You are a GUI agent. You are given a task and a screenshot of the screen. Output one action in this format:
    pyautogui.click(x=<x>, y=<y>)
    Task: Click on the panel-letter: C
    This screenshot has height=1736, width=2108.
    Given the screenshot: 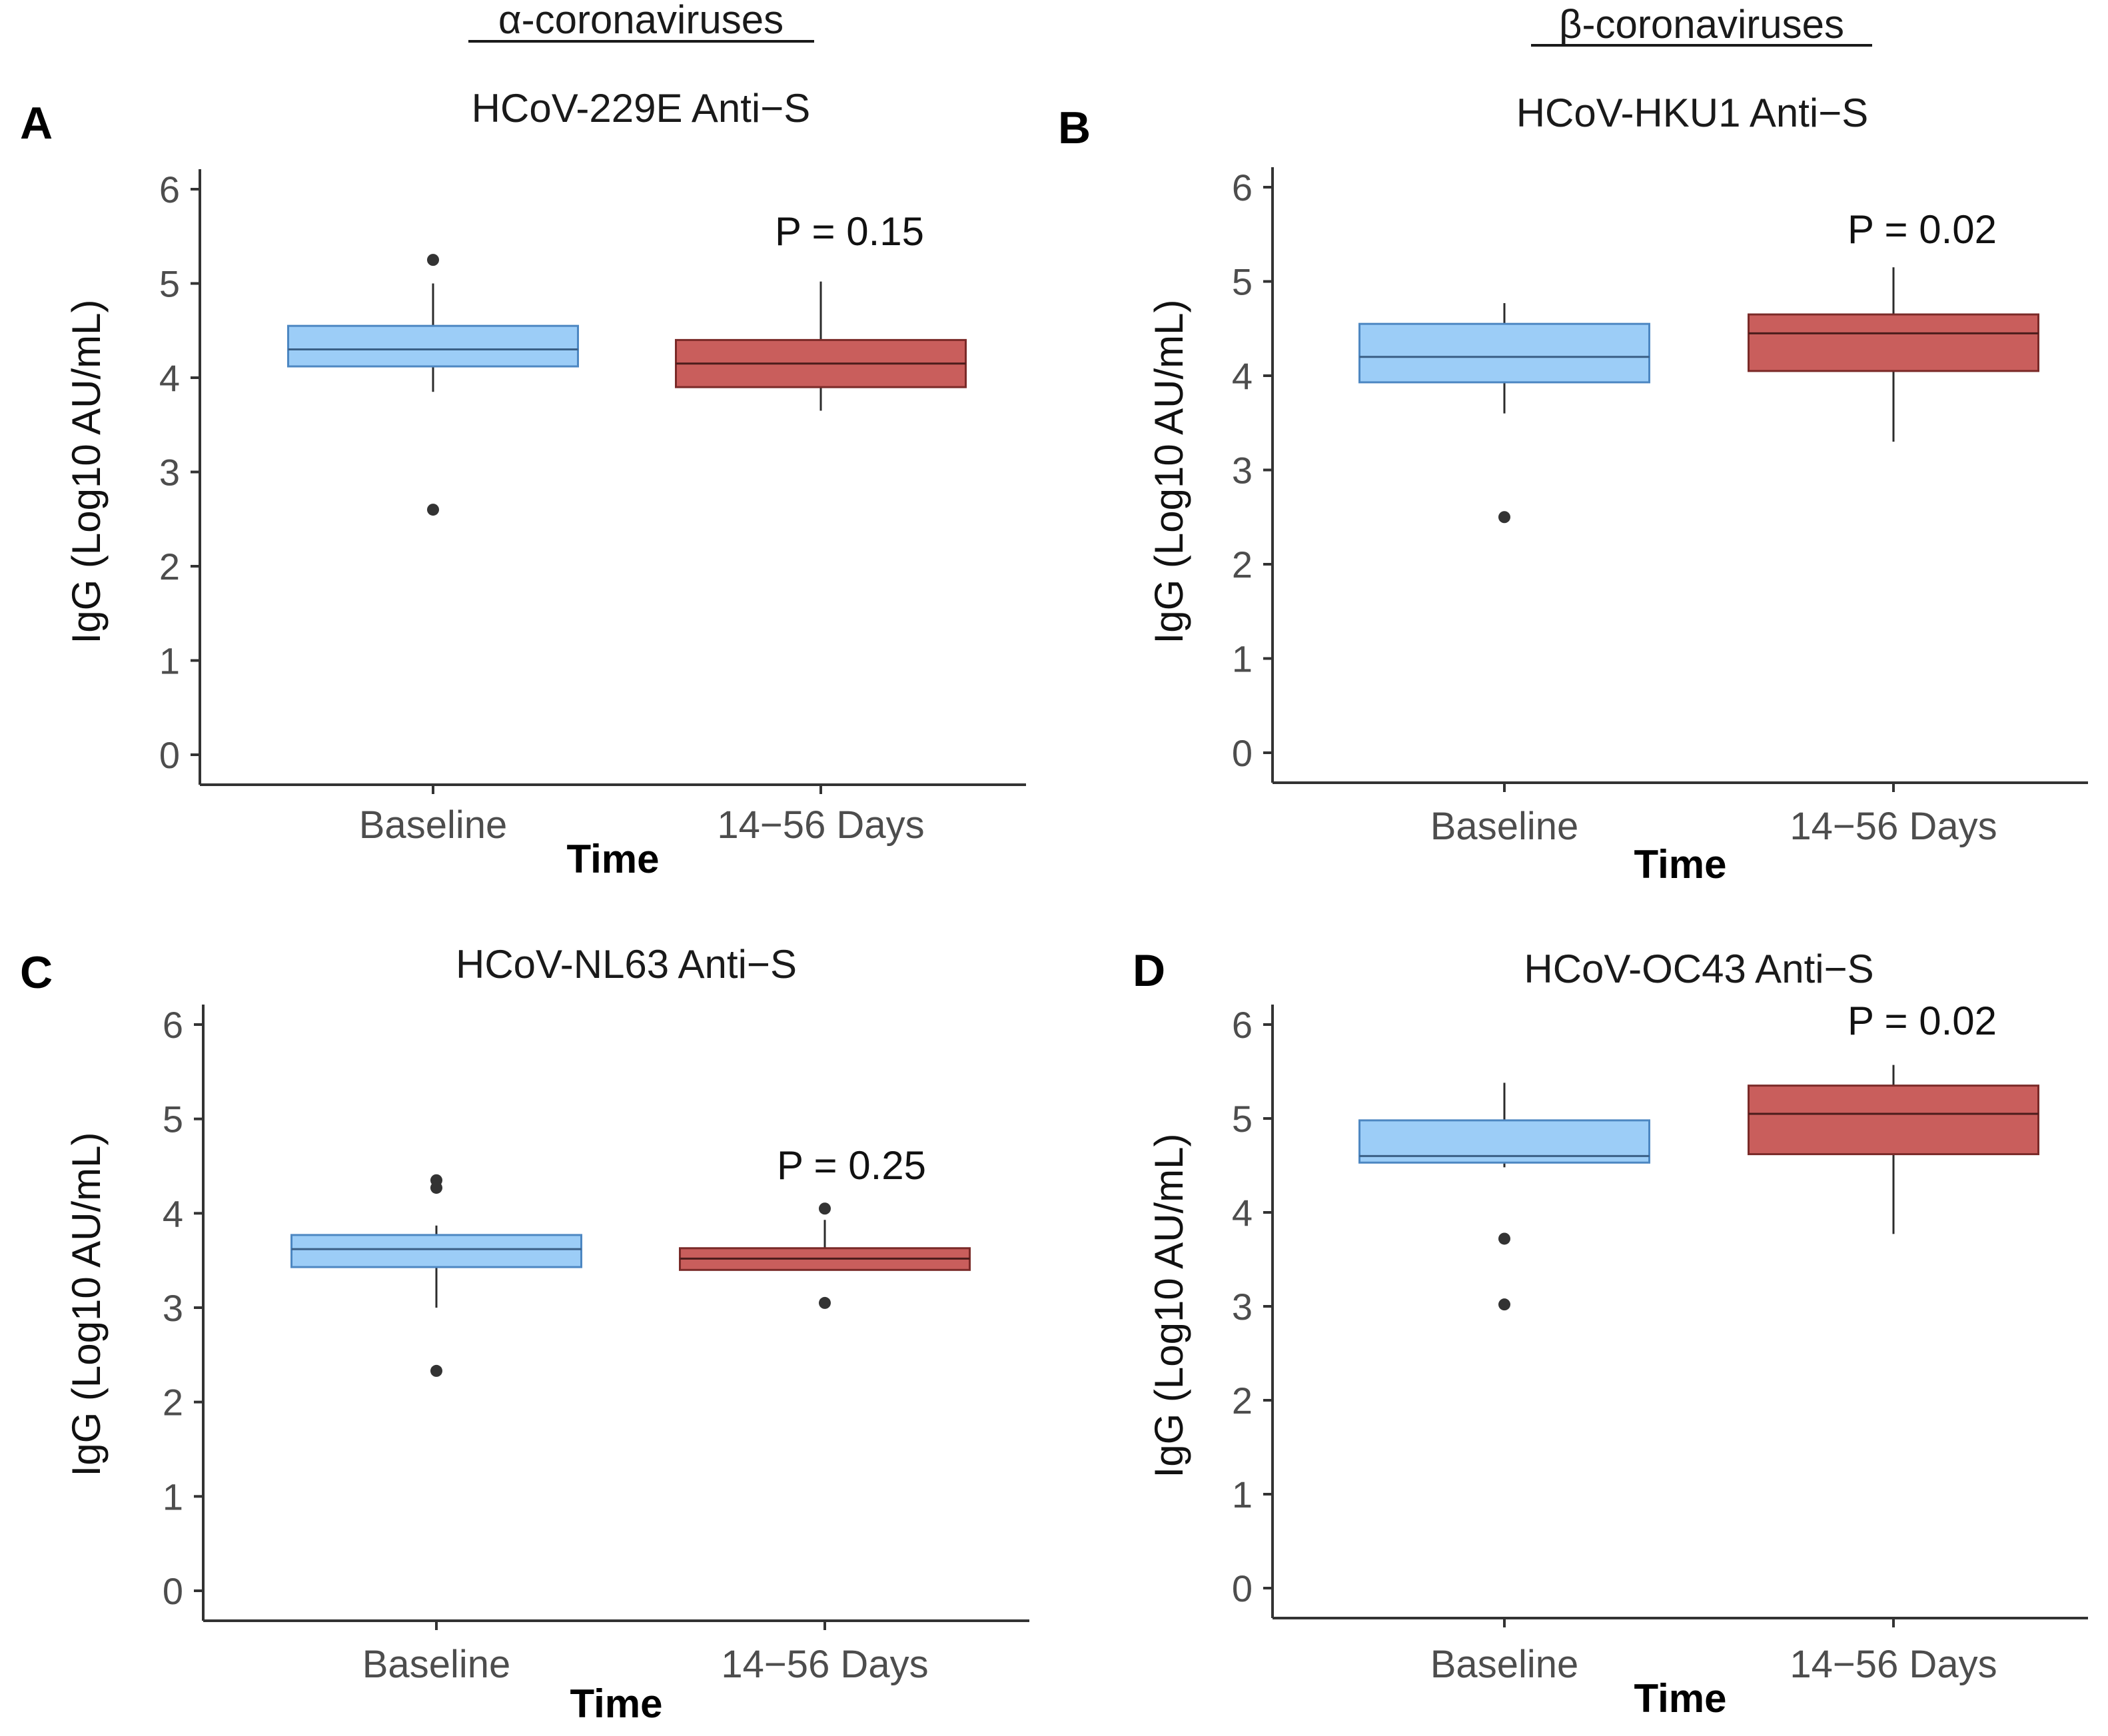 What is the action you would take?
    pyautogui.click(x=37, y=972)
    